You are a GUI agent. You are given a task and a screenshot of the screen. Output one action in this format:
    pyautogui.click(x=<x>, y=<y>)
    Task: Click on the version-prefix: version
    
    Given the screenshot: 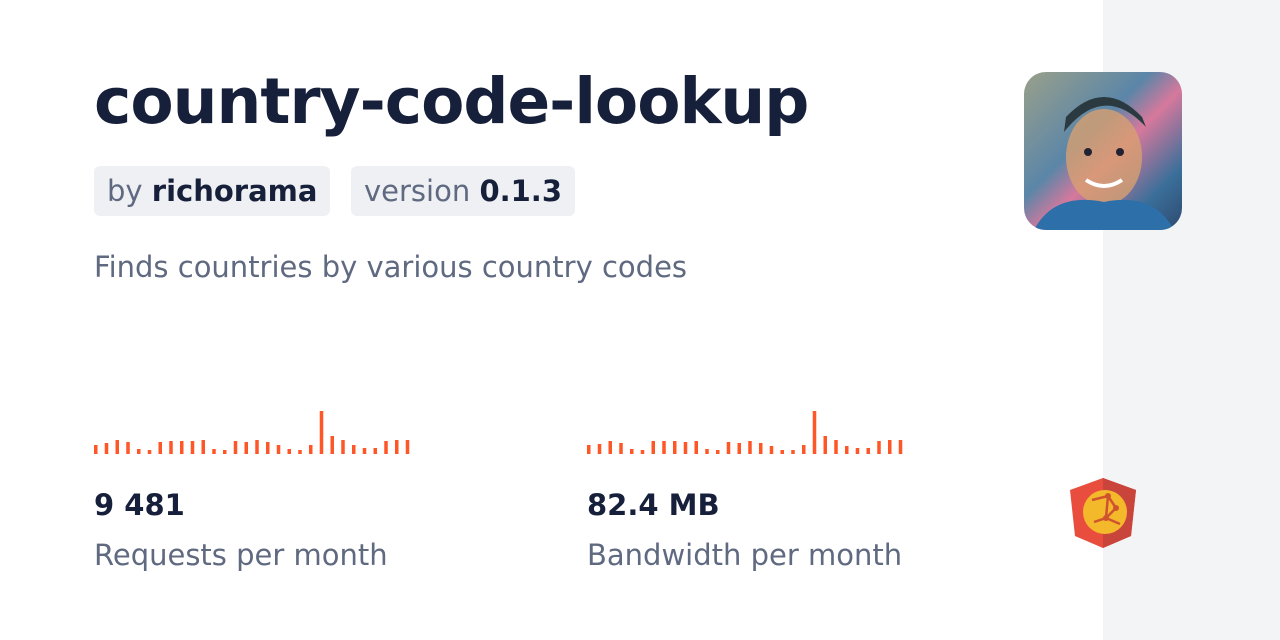 What is the action you would take?
    pyautogui.click(x=417, y=191)
    